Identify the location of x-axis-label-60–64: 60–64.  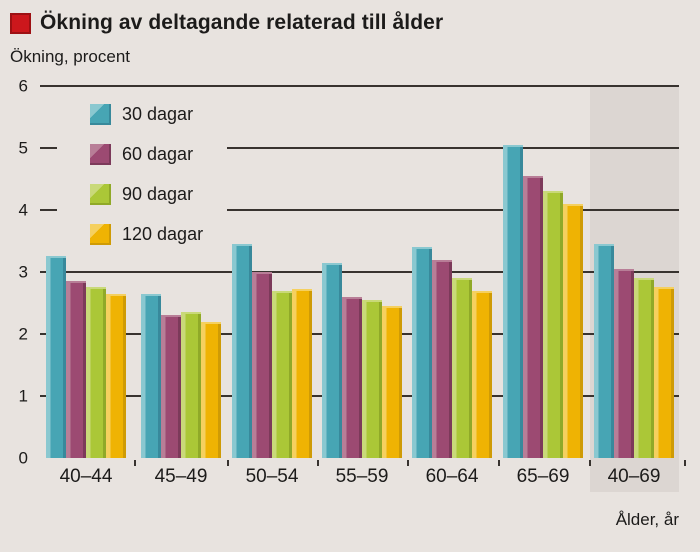
(452, 476).